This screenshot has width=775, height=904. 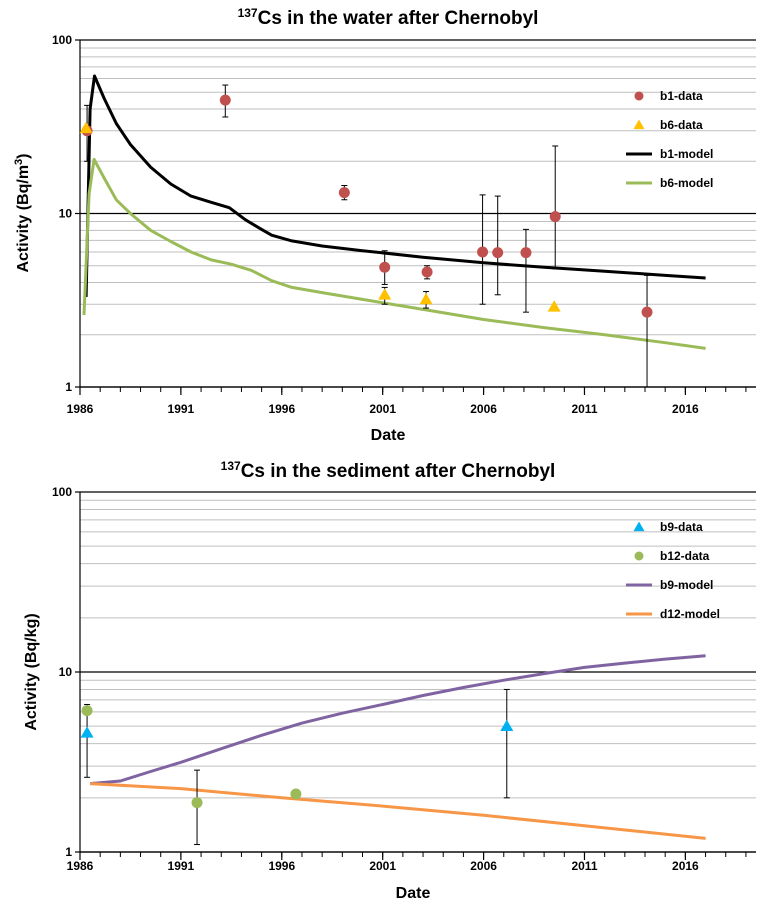 What do you see at coordinates (673, 570) in the screenshot?
I see `legend: b9-data b12-data b9-model d12-model` at bounding box center [673, 570].